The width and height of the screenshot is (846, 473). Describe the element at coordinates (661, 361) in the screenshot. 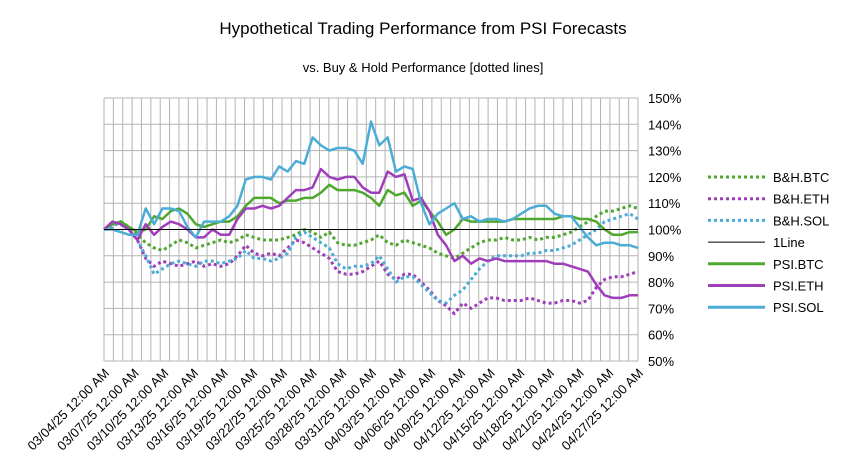

I see `y-tick-label: 50%` at that location.